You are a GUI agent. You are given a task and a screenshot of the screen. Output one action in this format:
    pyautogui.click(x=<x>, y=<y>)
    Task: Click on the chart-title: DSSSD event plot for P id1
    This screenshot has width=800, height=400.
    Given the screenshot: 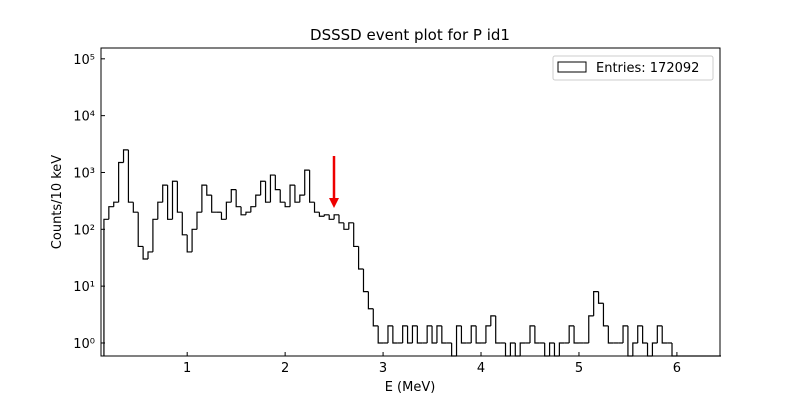 What is the action you would take?
    pyautogui.click(x=410, y=35)
    